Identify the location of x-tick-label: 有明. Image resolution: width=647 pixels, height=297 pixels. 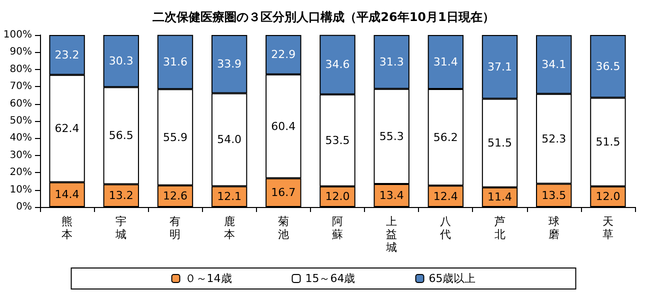
(175, 228).